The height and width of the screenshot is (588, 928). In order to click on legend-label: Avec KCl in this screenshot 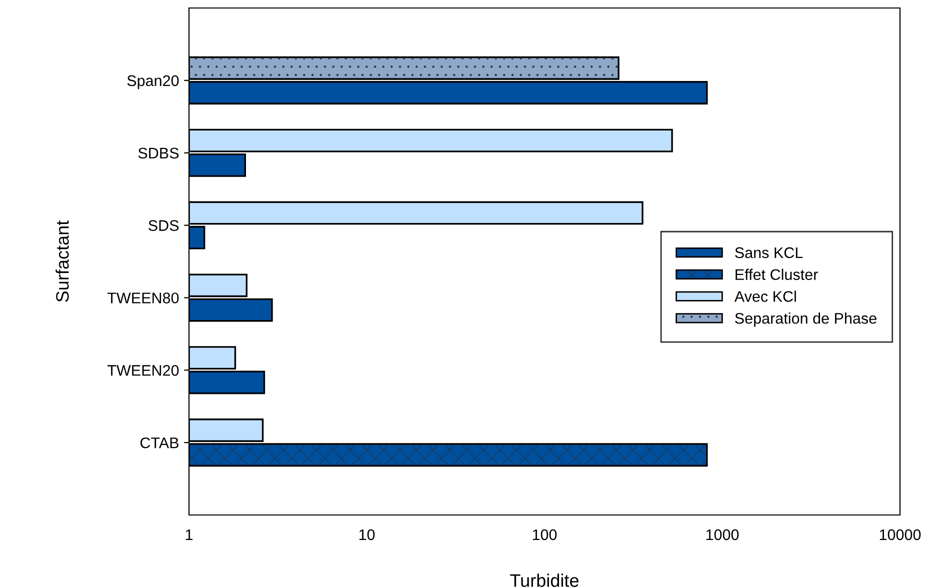, I will do `click(765, 296)`.